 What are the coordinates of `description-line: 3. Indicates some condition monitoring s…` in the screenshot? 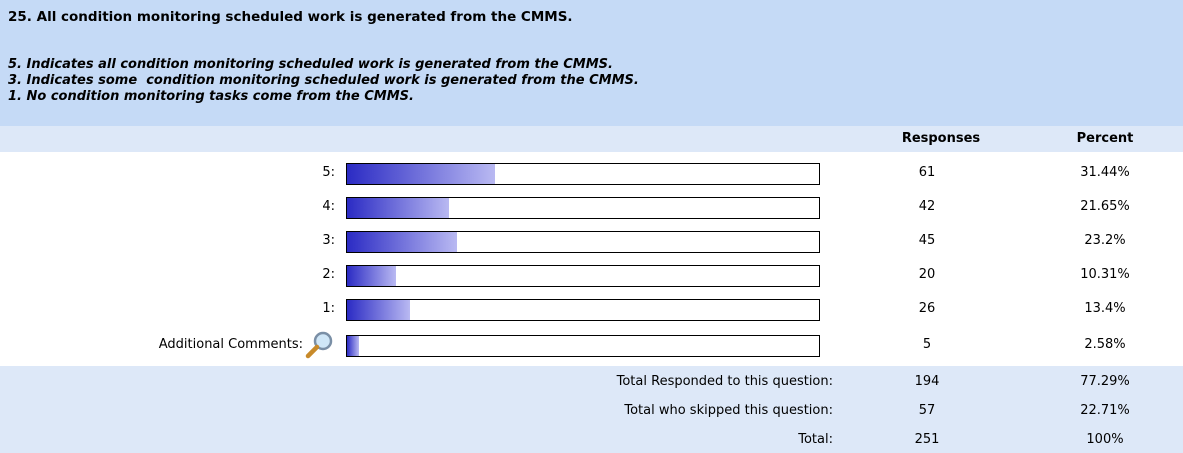 It's located at (323, 80).